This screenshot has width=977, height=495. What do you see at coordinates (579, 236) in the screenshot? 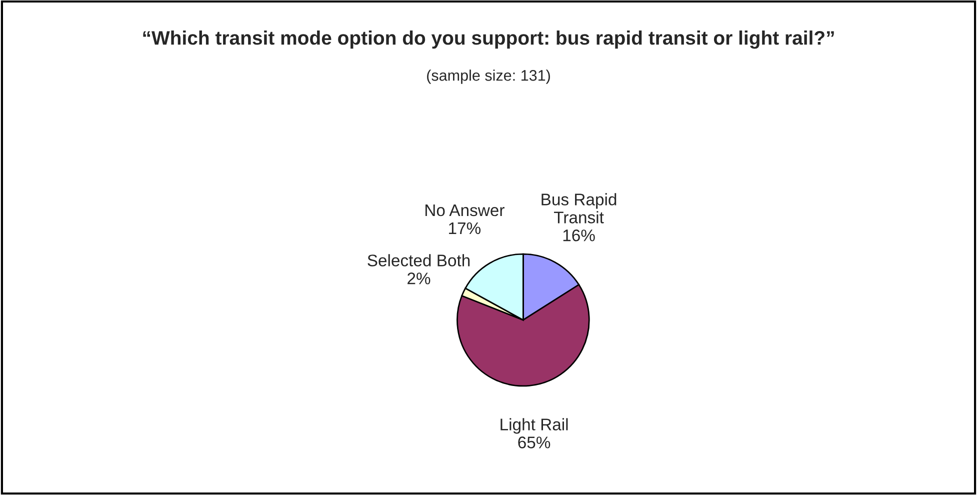
I see `data-label: 16%` at bounding box center [579, 236].